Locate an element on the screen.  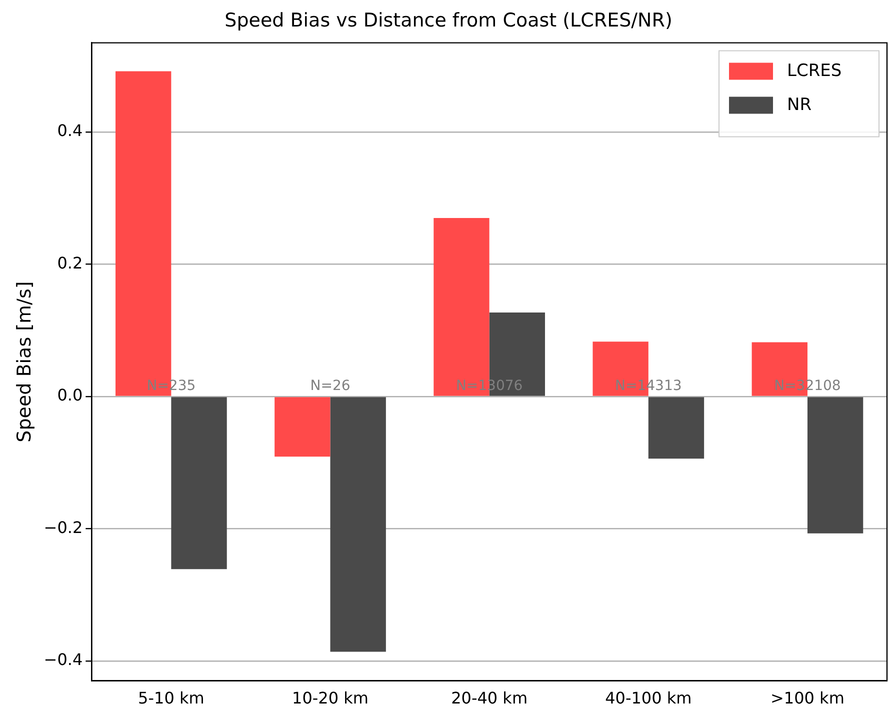
y-tick-label: −0.2 is located at coordinates (63, 527).